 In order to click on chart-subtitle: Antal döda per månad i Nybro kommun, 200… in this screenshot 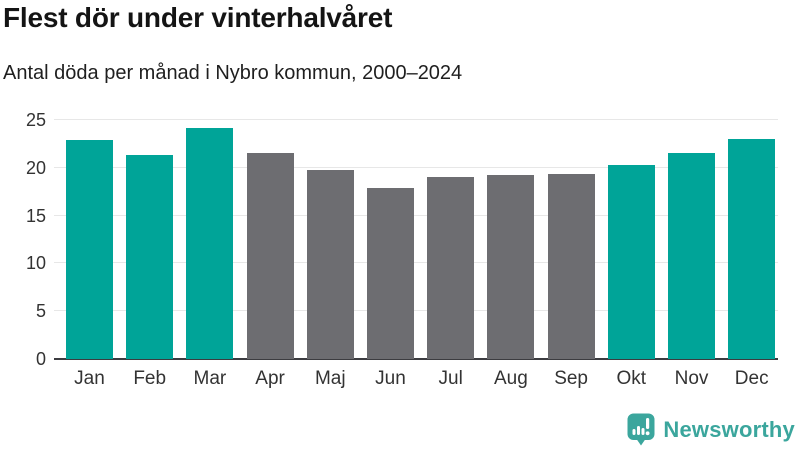, I will do `click(233, 73)`.